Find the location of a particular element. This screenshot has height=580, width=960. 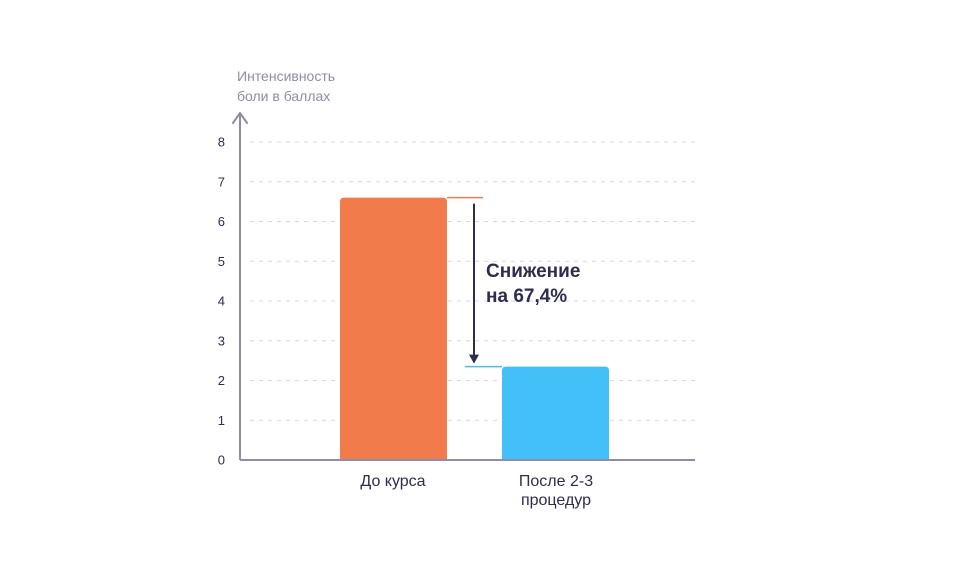

y-axis-arrow-icon is located at coordinates (240, 118).